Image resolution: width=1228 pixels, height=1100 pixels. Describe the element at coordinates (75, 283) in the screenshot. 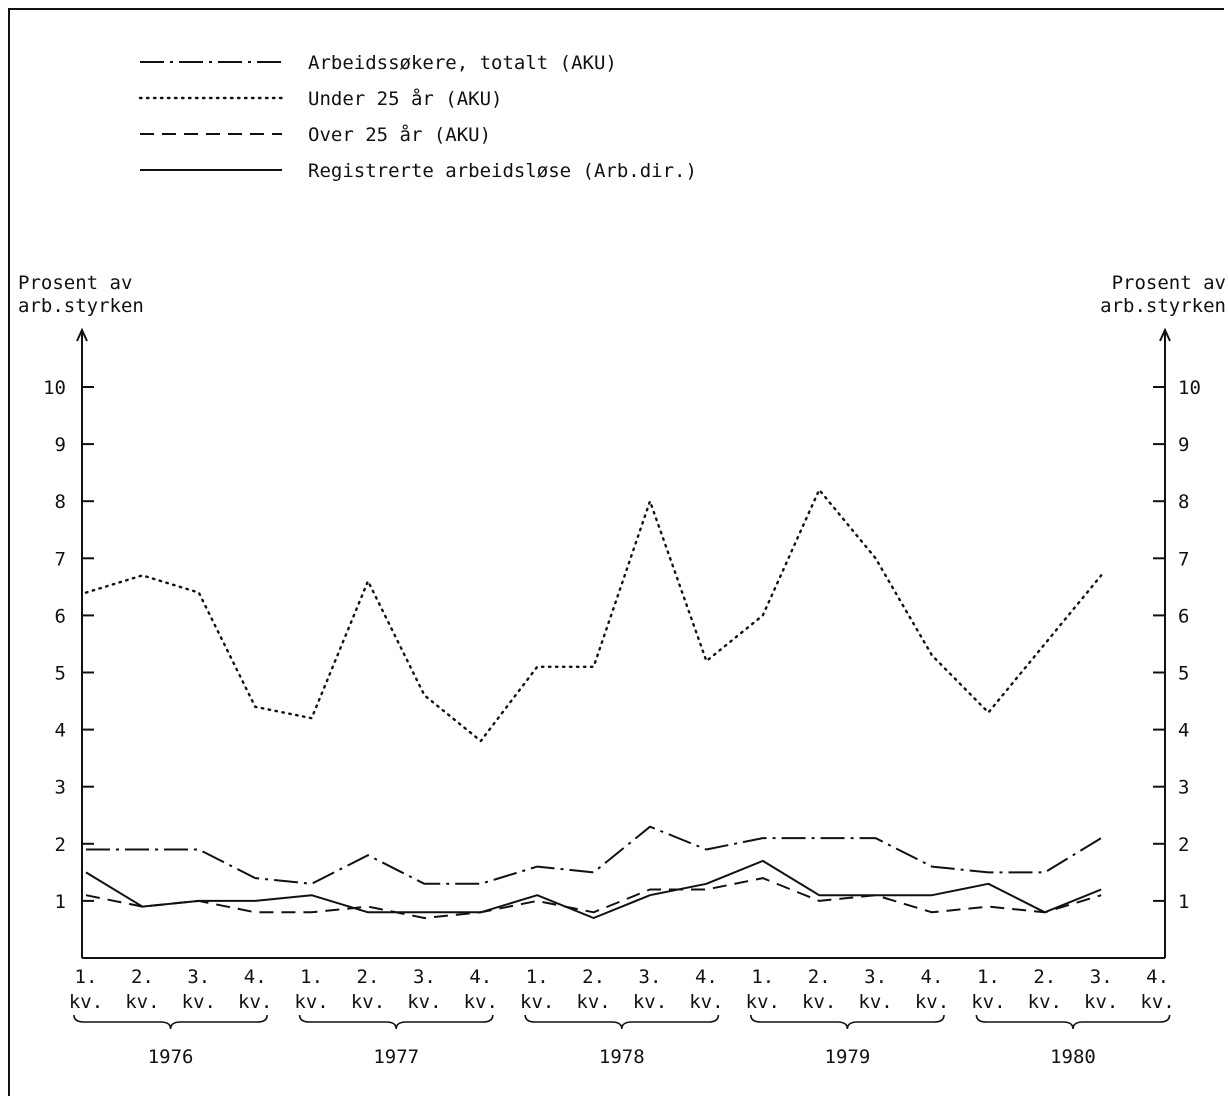

I see `left-axis-title-line-1: Prosent av` at that location.